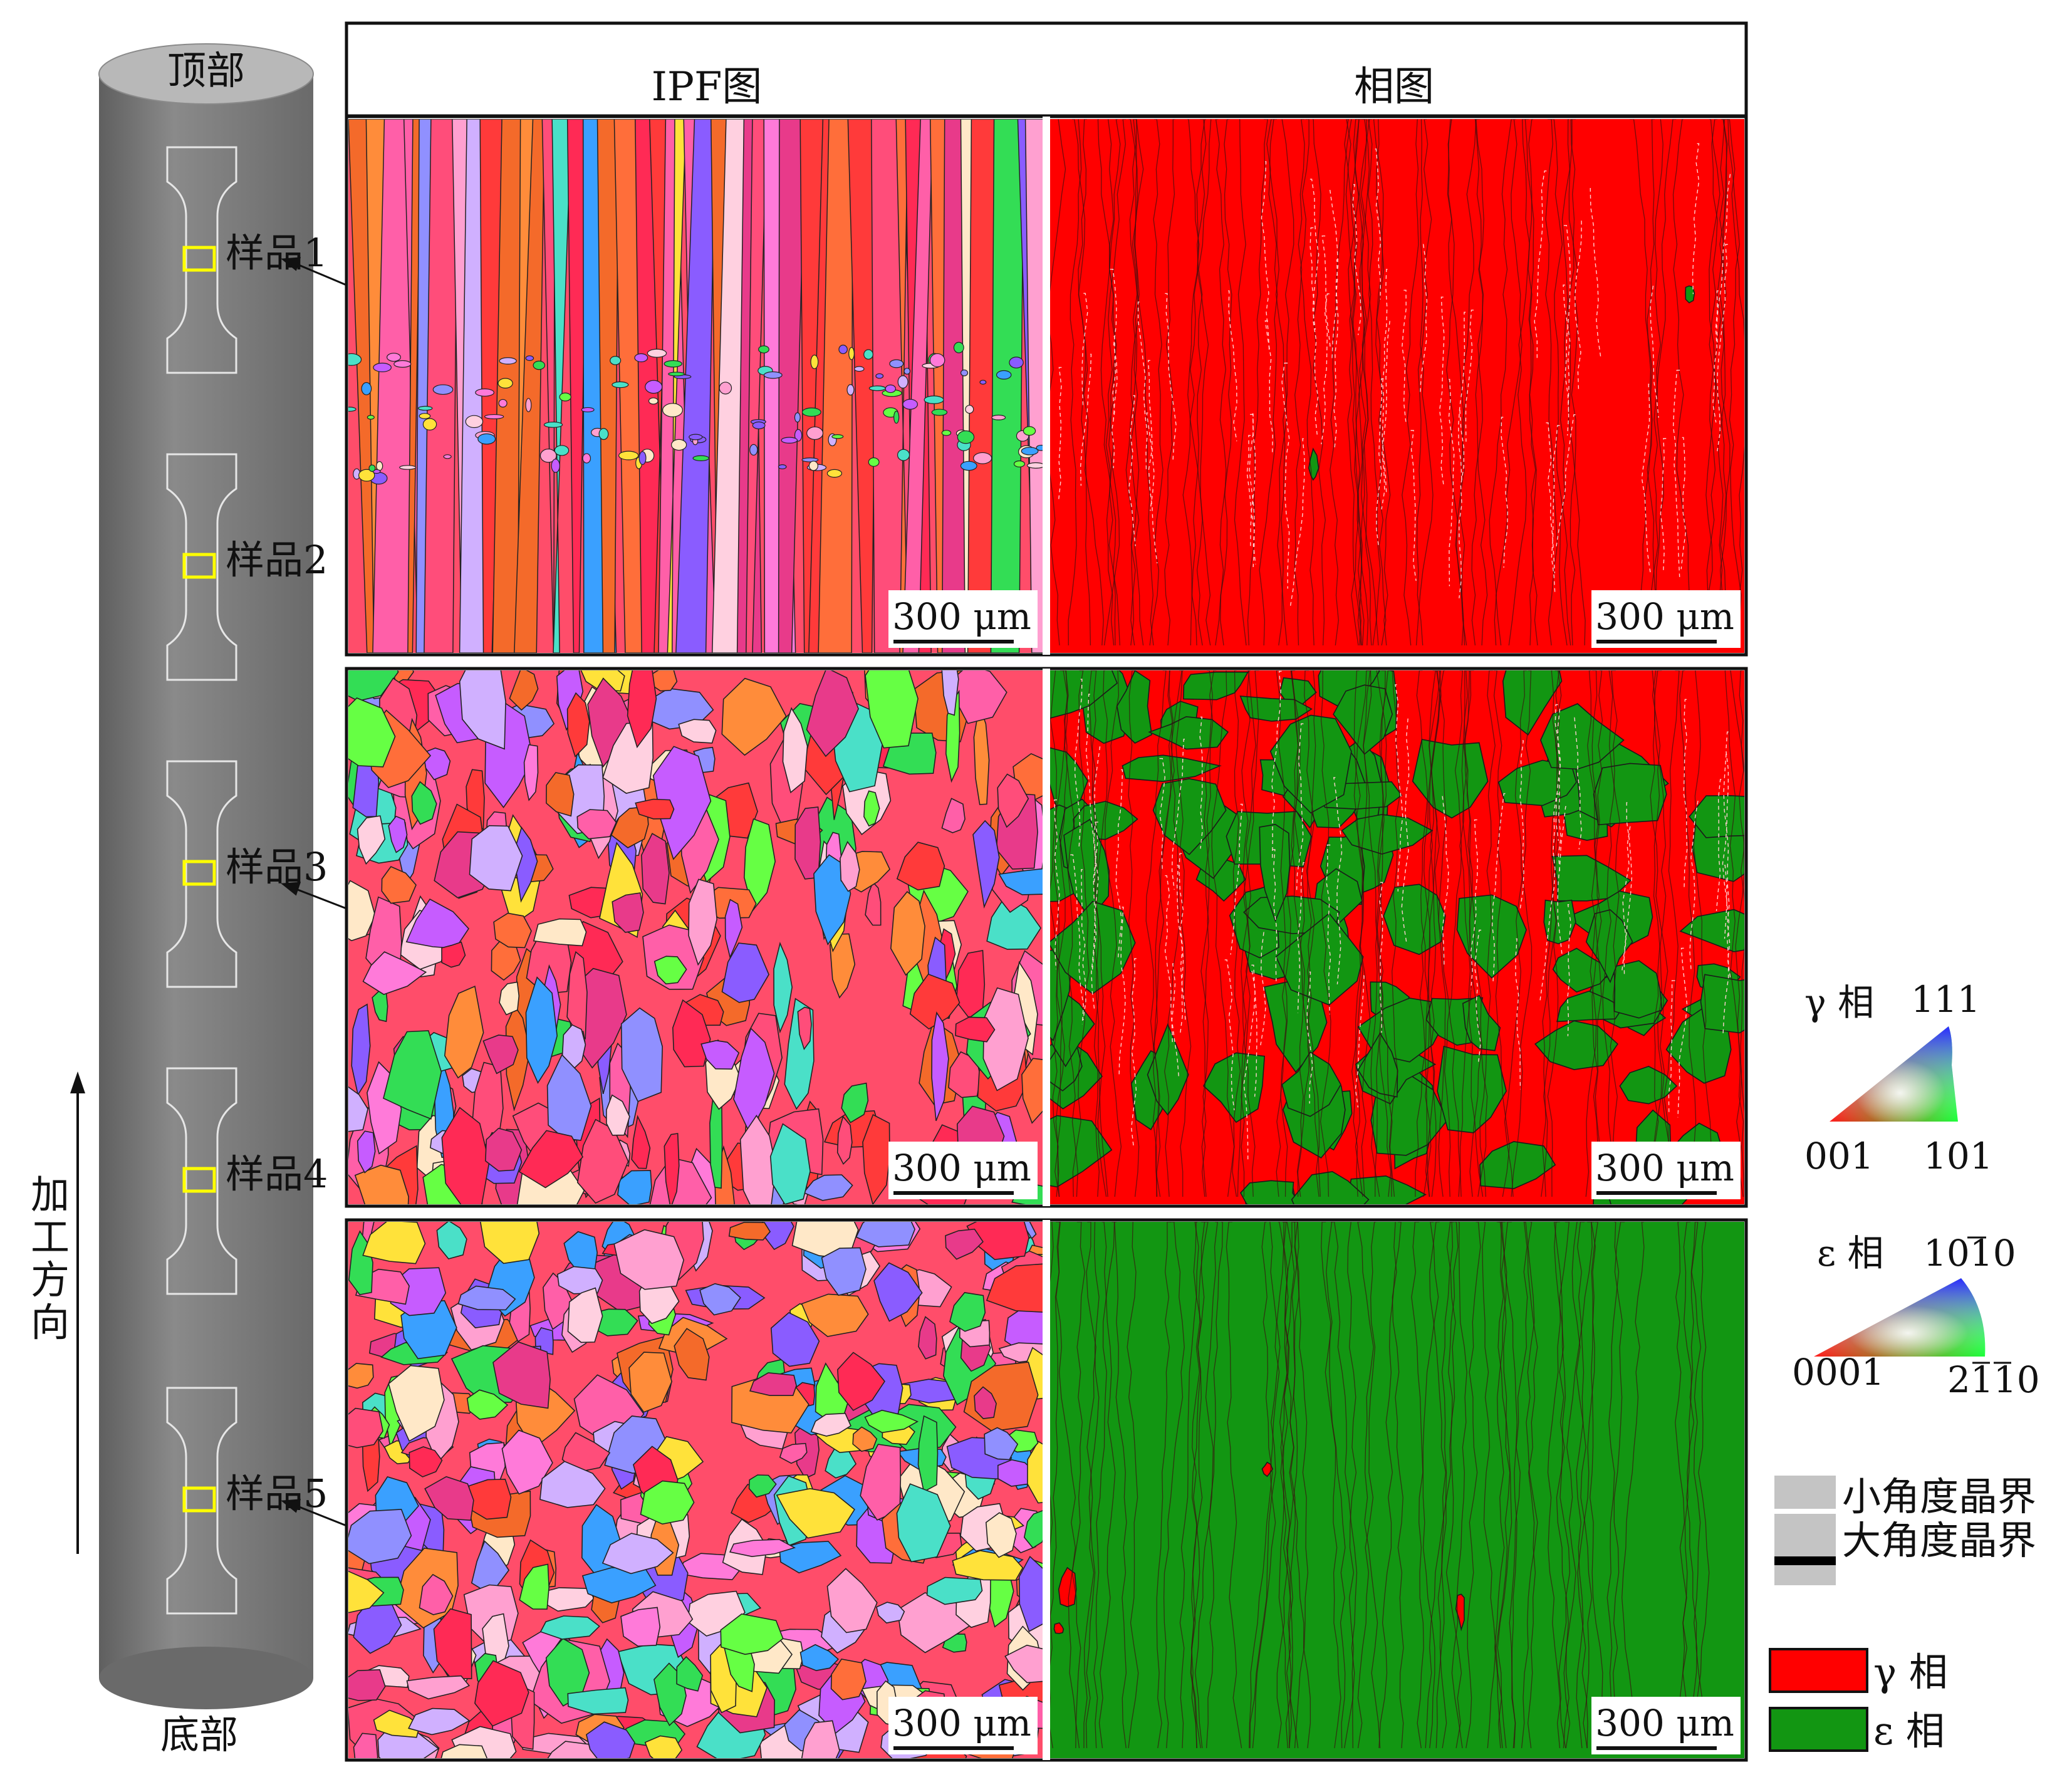  Describe the element at coordinates (1394, 87) in the screenshot. I see `phase-column-title: 相图` at that location.